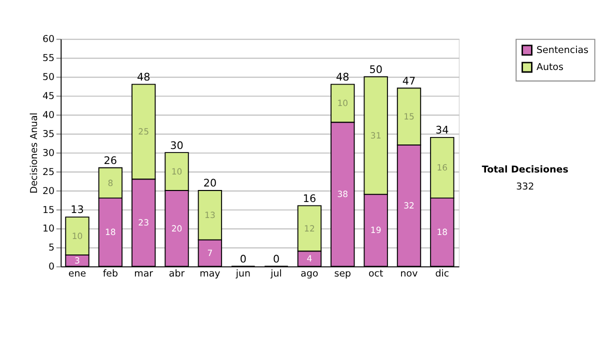  What do you see at coordinates (77, 261) in the screenshot?
I see `data-label: 3` at bounding box center [77, 261].